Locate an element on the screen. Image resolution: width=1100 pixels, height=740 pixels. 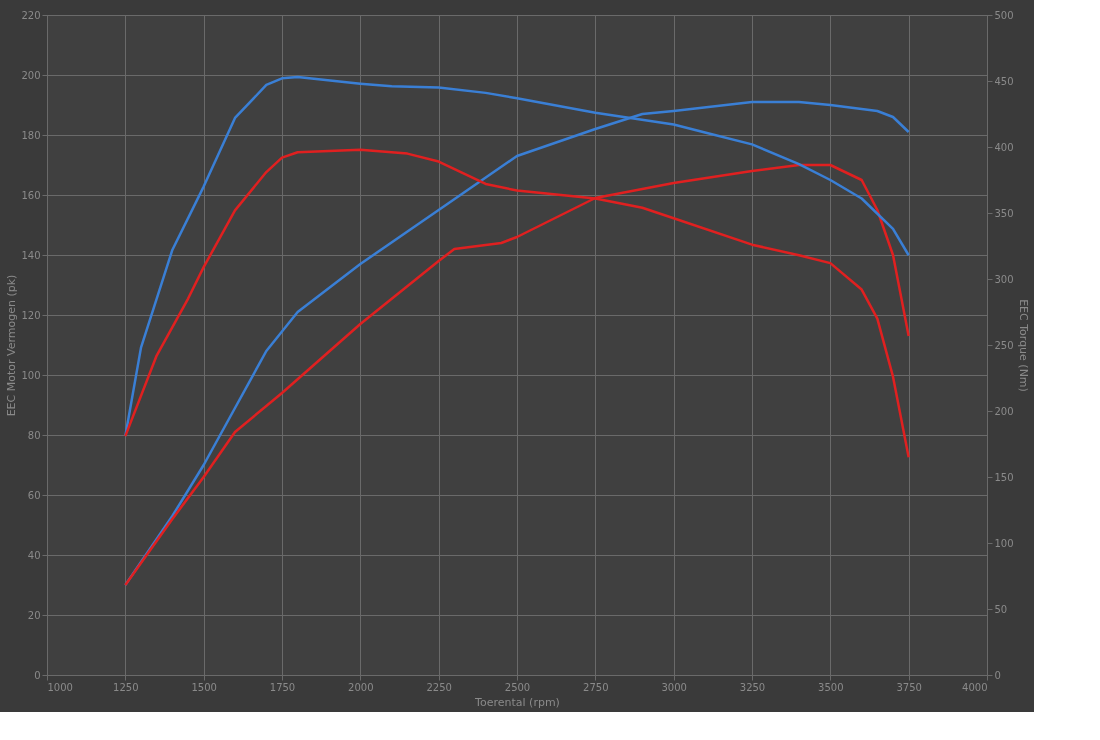
x-tick-label: 3000 is located at coordinates (674, 687).